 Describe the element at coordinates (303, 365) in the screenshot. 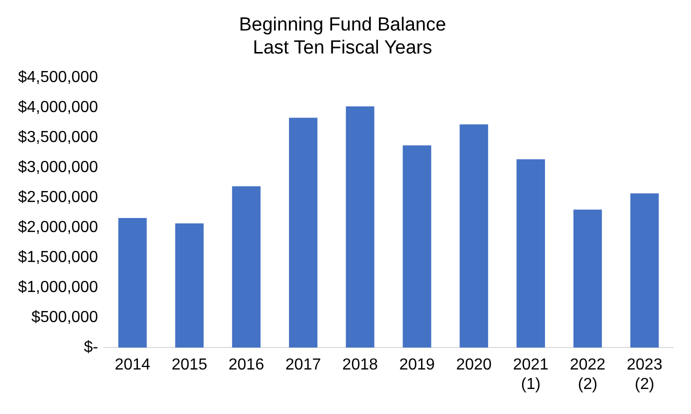

I see `x-tick-label: 2017` at that location.